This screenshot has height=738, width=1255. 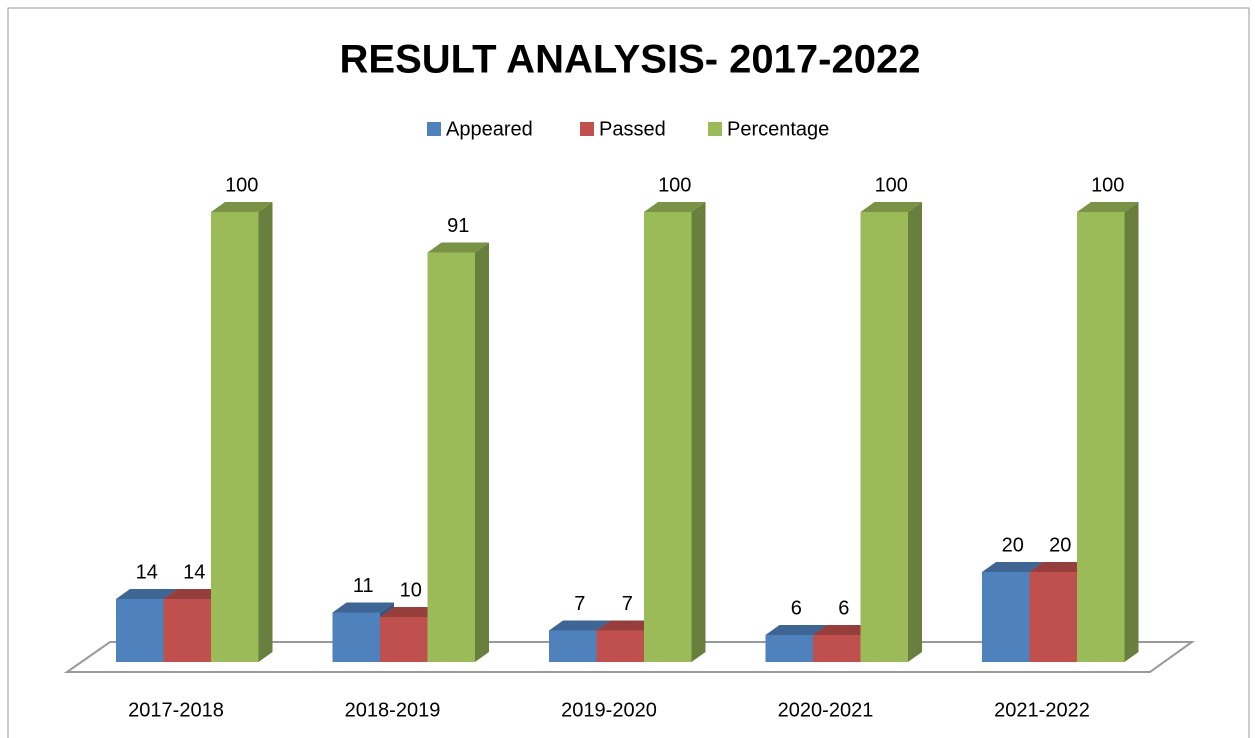 I want to click on x-tick-label: 2020-2021, so click(x=826, y=710).